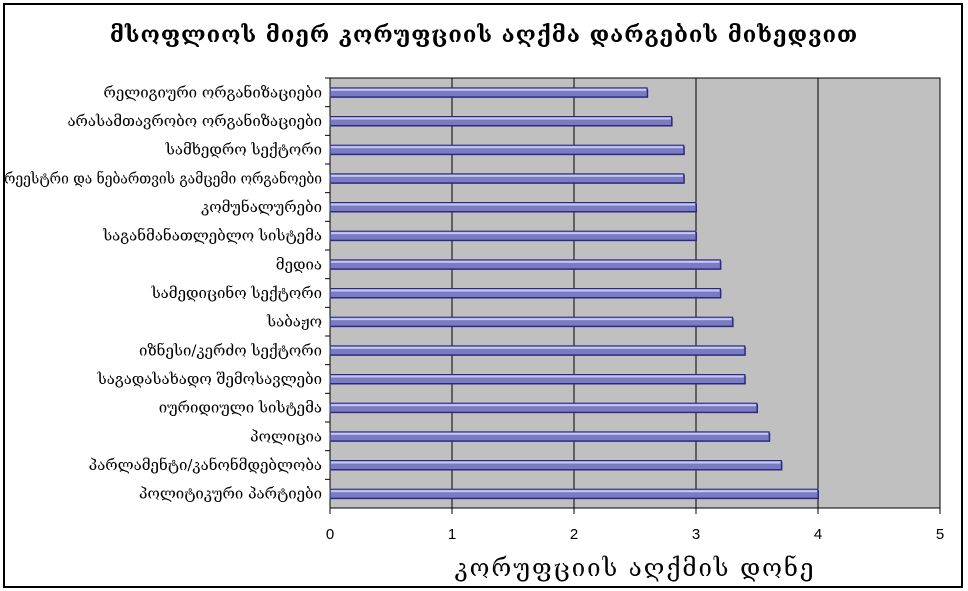  Describe the element at coordinates (205, 465) in the screenshot. I see `category-label-13: პარლამენტი/კანონმდებლობა` at that location.